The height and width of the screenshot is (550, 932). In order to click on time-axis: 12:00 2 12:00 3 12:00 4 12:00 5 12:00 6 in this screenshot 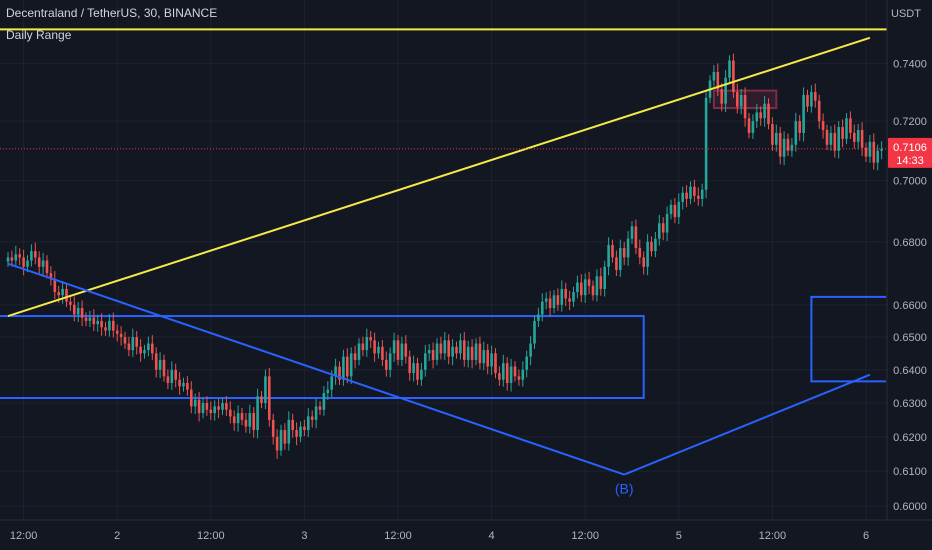, I will do `click(466, 534)`.